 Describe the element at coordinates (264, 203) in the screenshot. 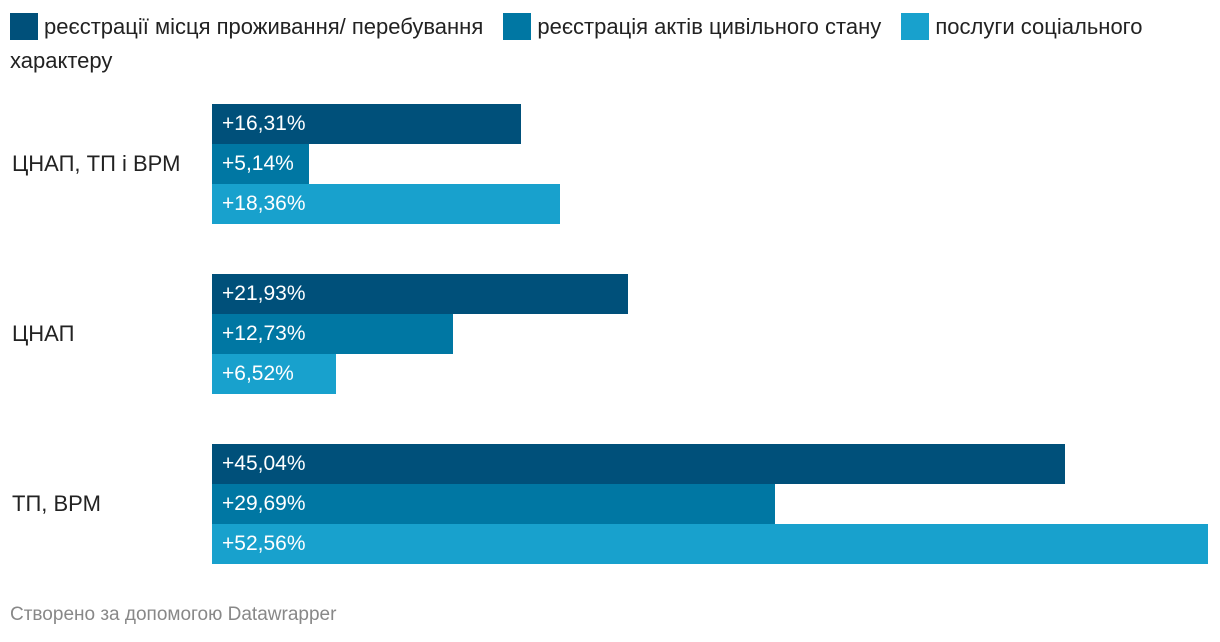

I see `bar-value-label: +18,36%` at that location.